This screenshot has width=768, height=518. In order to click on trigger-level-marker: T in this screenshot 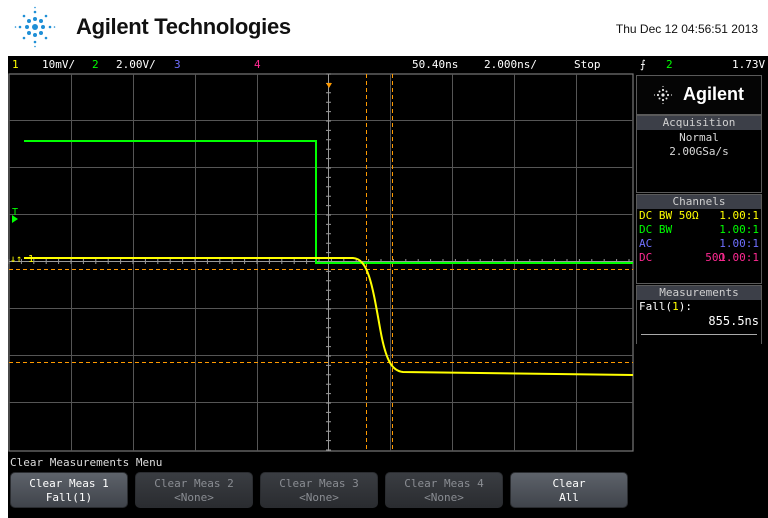, I will do `click(15, 212)`.